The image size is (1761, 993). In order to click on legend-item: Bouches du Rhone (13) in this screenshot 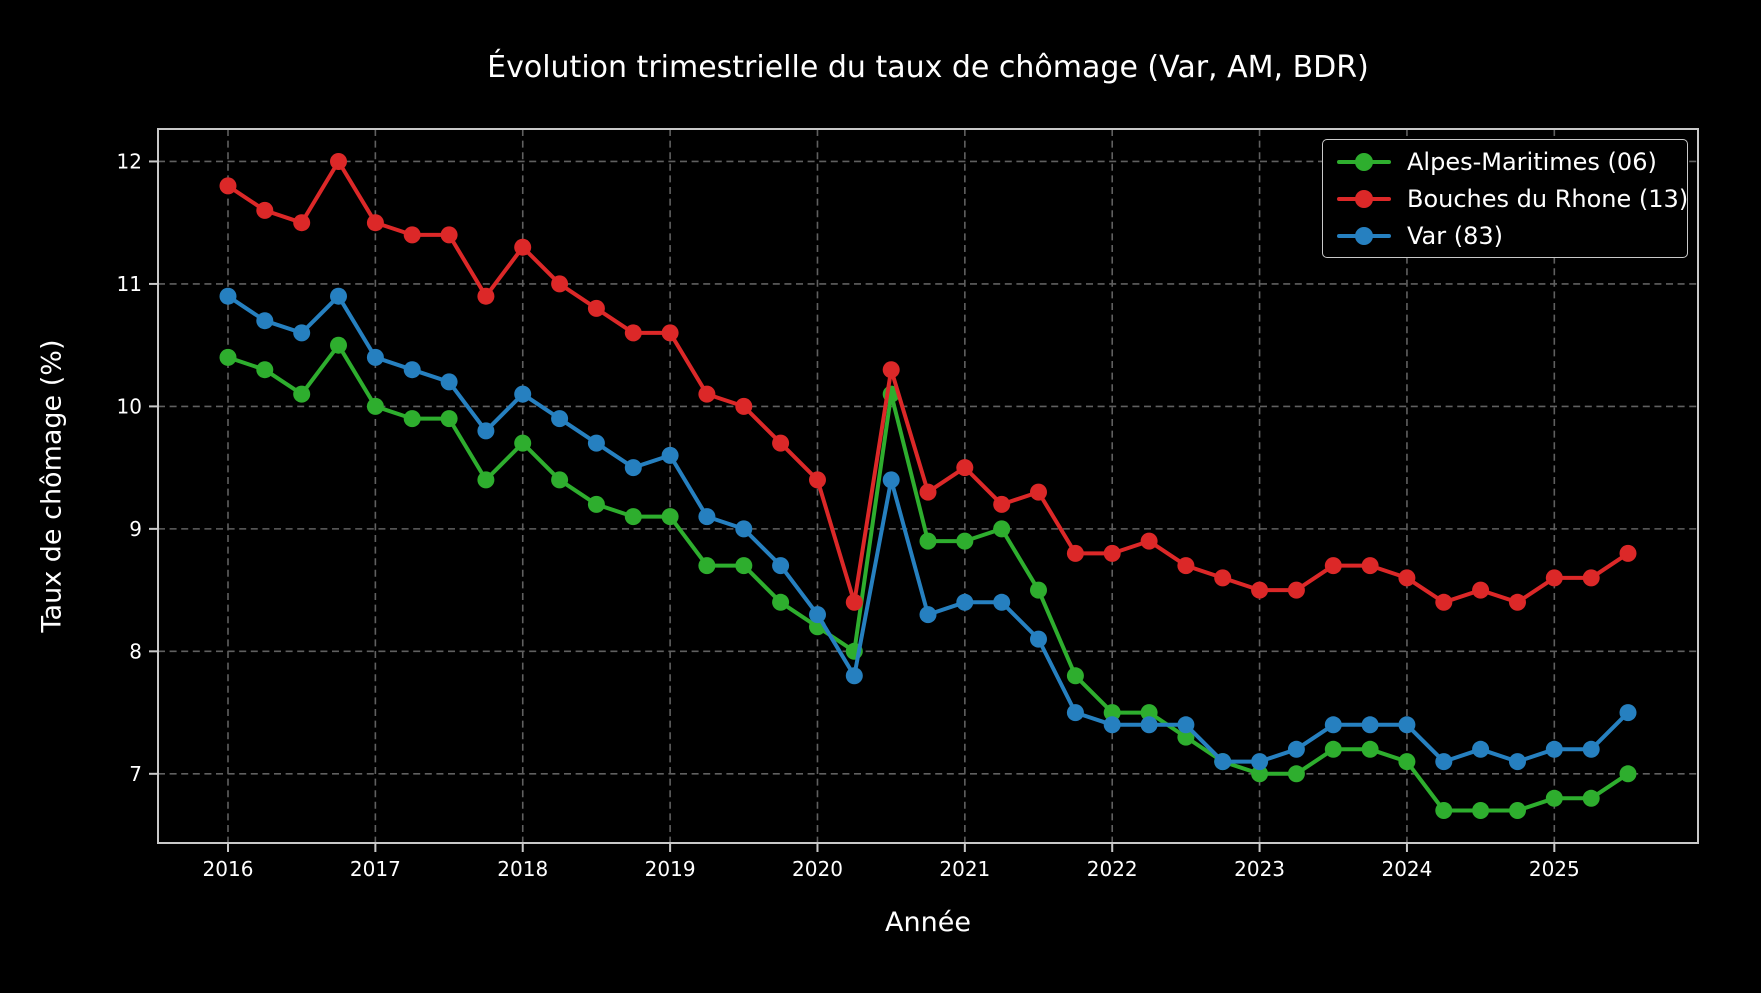, I will do `click(1512, 198)`.